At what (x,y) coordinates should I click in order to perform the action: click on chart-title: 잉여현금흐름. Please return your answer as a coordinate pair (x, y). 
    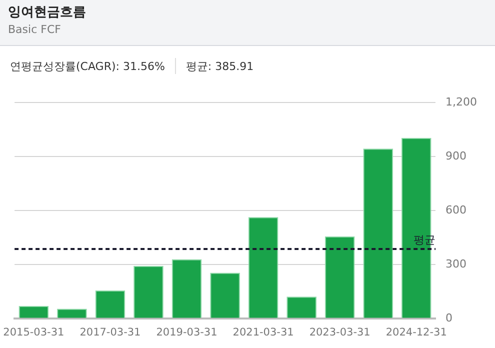
    Looking at the image, I should click on (47, 13).